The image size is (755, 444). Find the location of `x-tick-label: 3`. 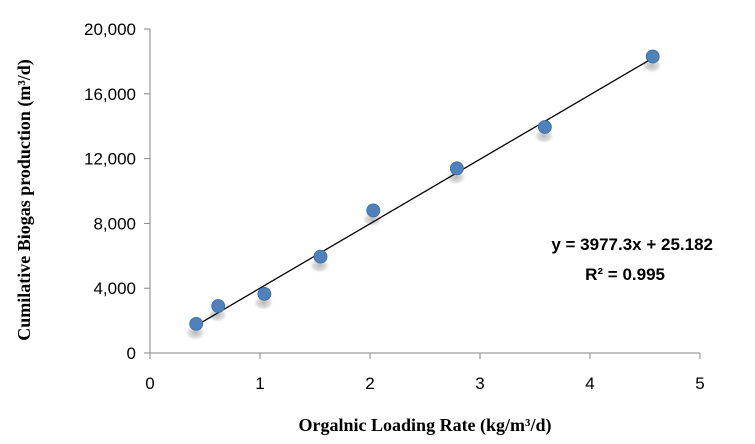

x-tick-label: 3 is located at coordinates (479, 383).